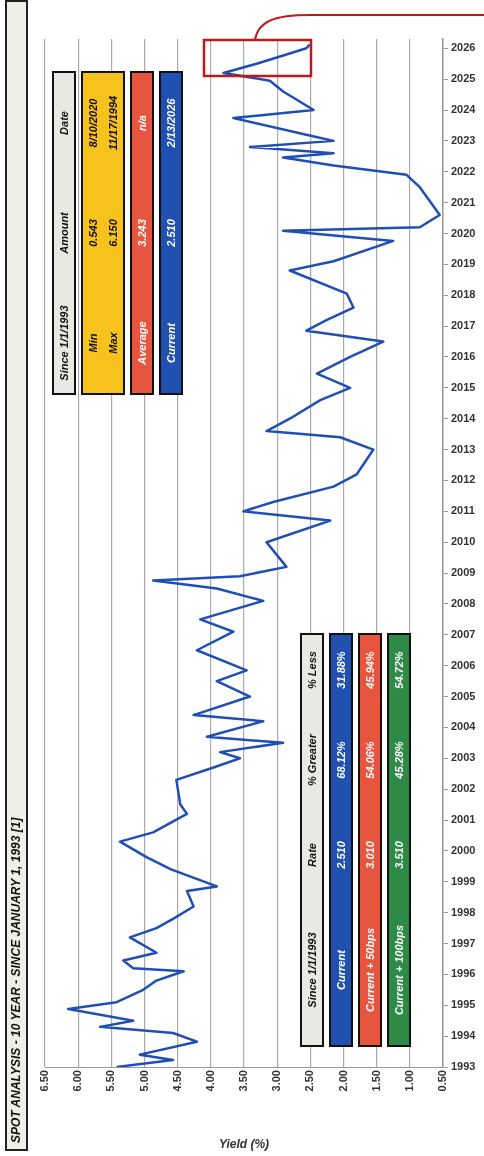 This screenshot has height=1156, width=484. I want to click on y-tick-label: 2016, so click(463, 356).